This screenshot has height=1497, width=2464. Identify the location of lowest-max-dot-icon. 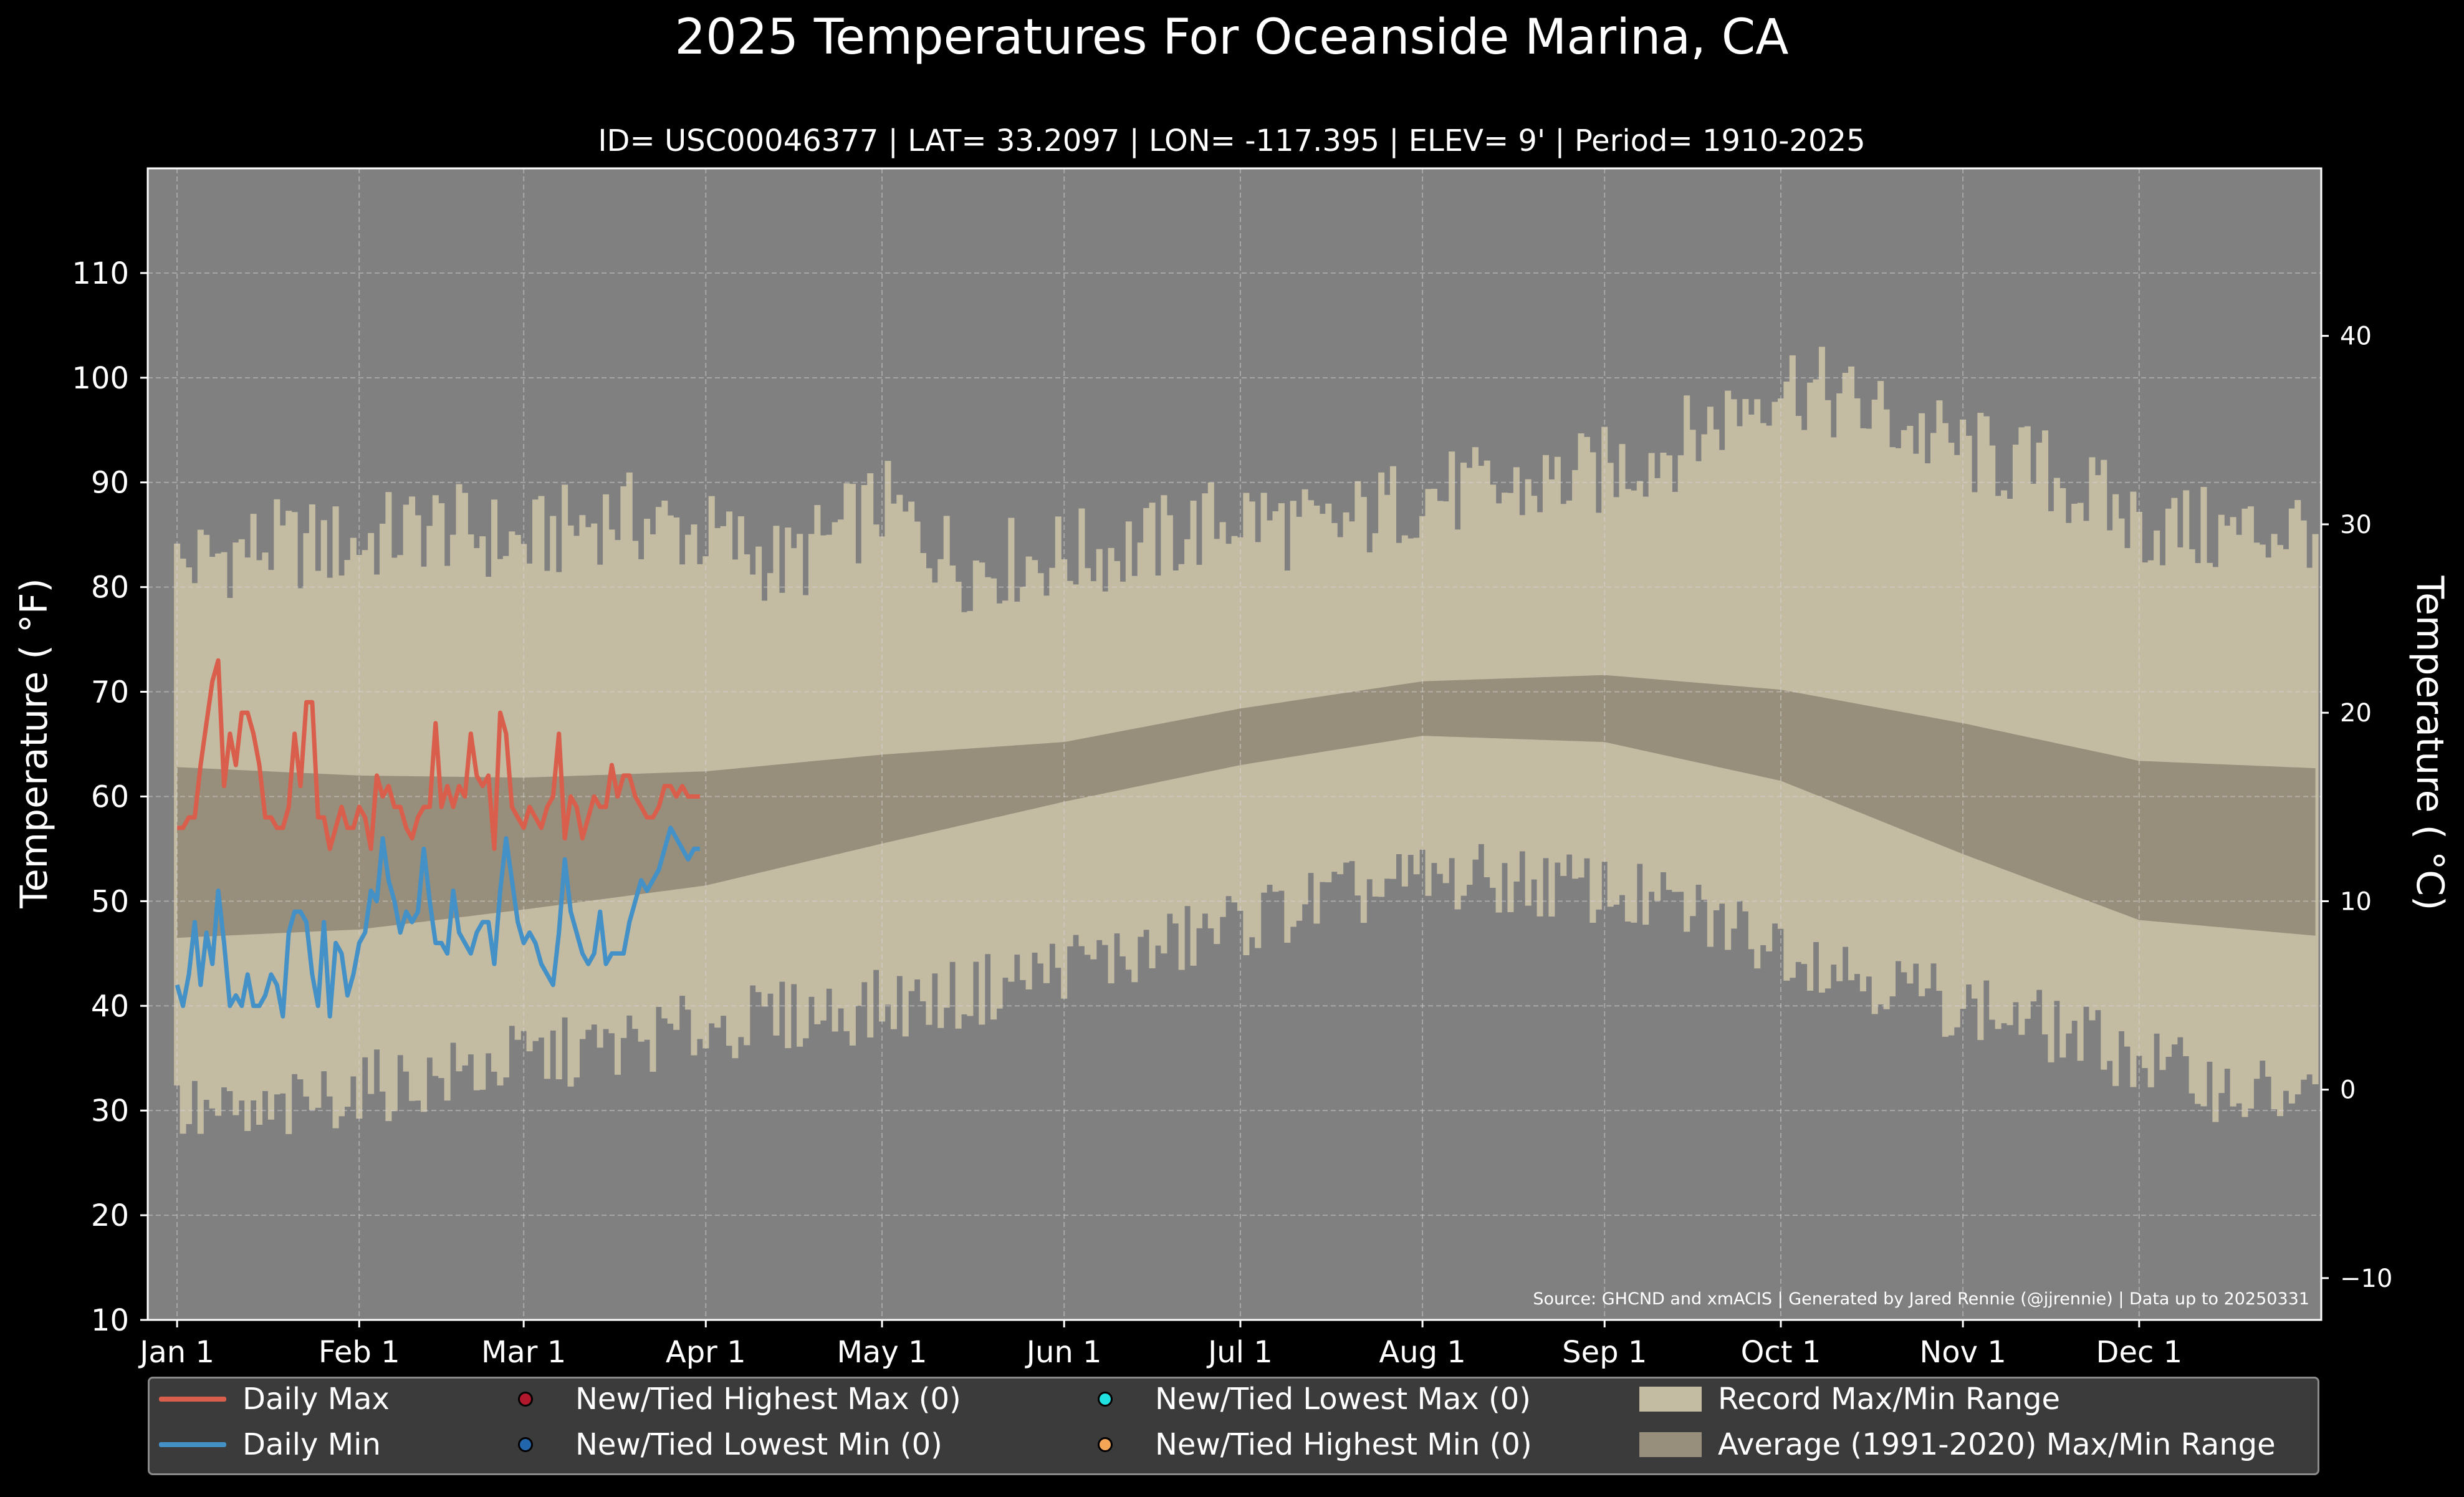
(1105, 1399).